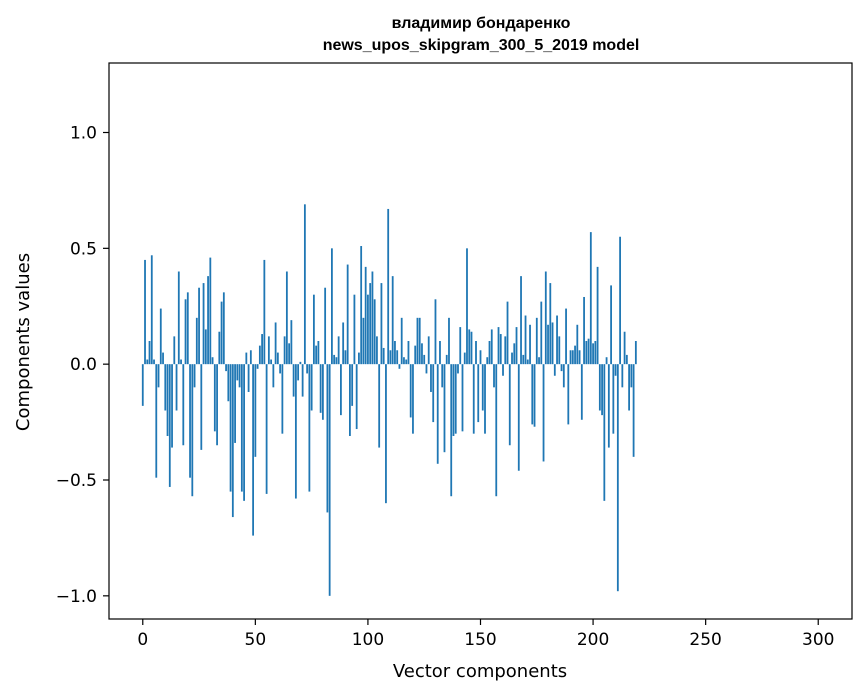 Image resolution: width=867 pixels, height=696 pixels. Describe the element at coordinates (593, 640) in the screenshot. I see `x-tick-label: 200` at that location.